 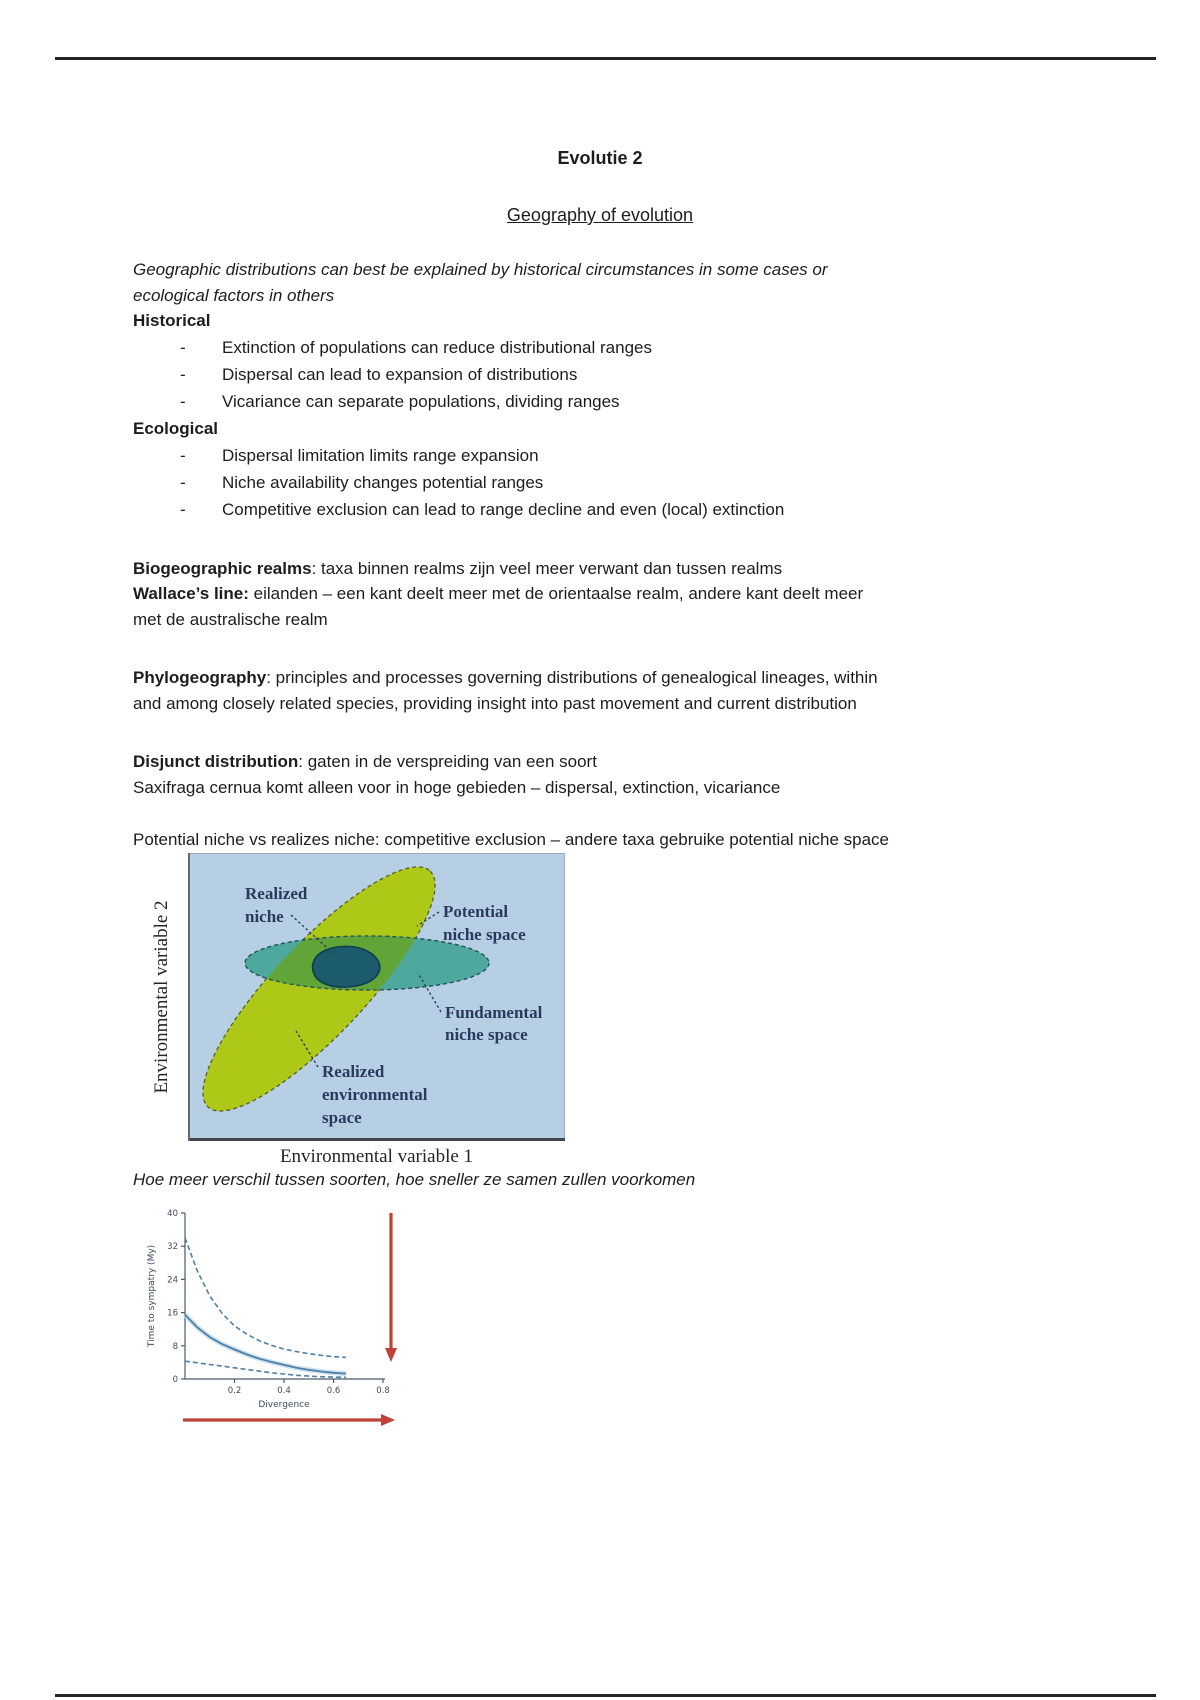 I want to click on page-subtitle: Geography of evolution, so click(x=600, y=215).